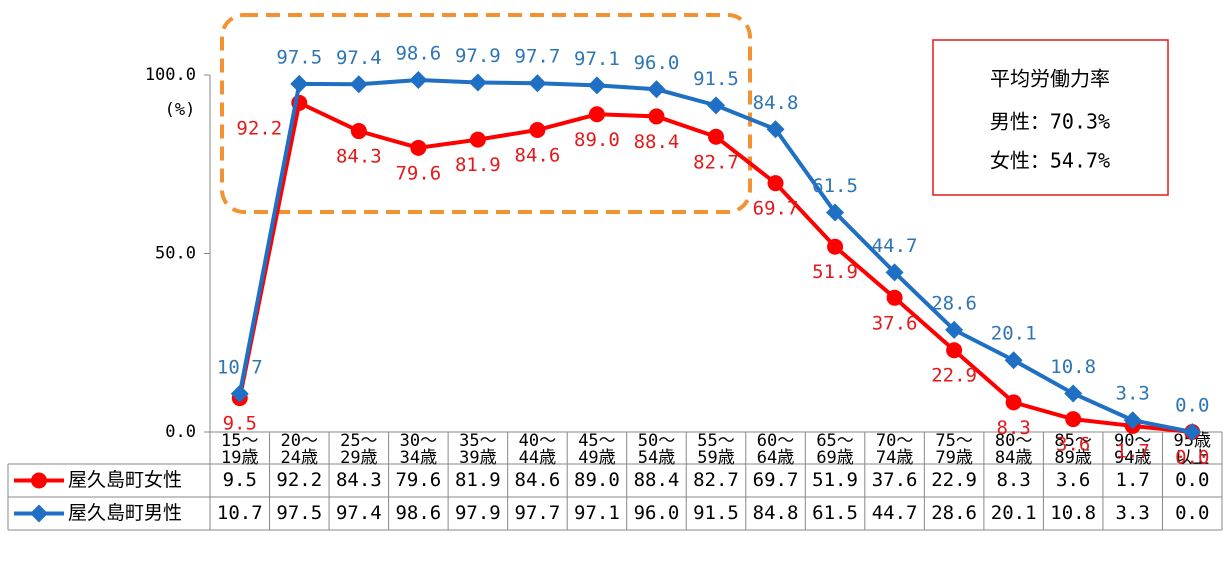 This screenshot has height=574, width=1224. Describe the element at coordinates (538, 57) in the screenshot. I see `data-label: 97.7` at that location.